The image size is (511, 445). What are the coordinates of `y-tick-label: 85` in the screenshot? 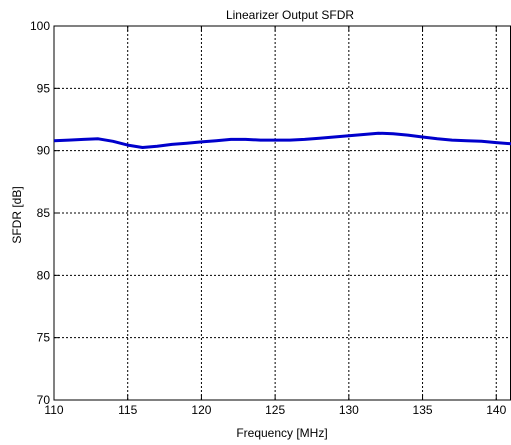 It's located at (44, 213).